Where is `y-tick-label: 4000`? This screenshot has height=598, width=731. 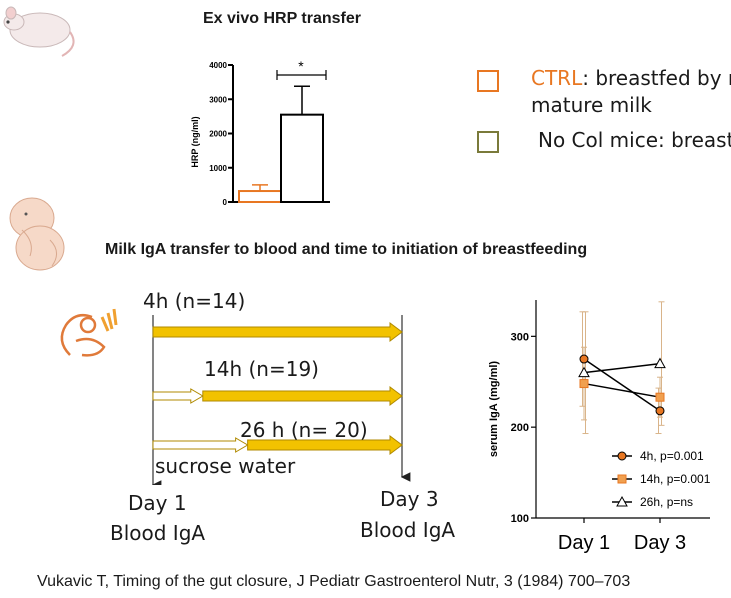 y-tick-label: 4000 is located at coordinates (218, 65).